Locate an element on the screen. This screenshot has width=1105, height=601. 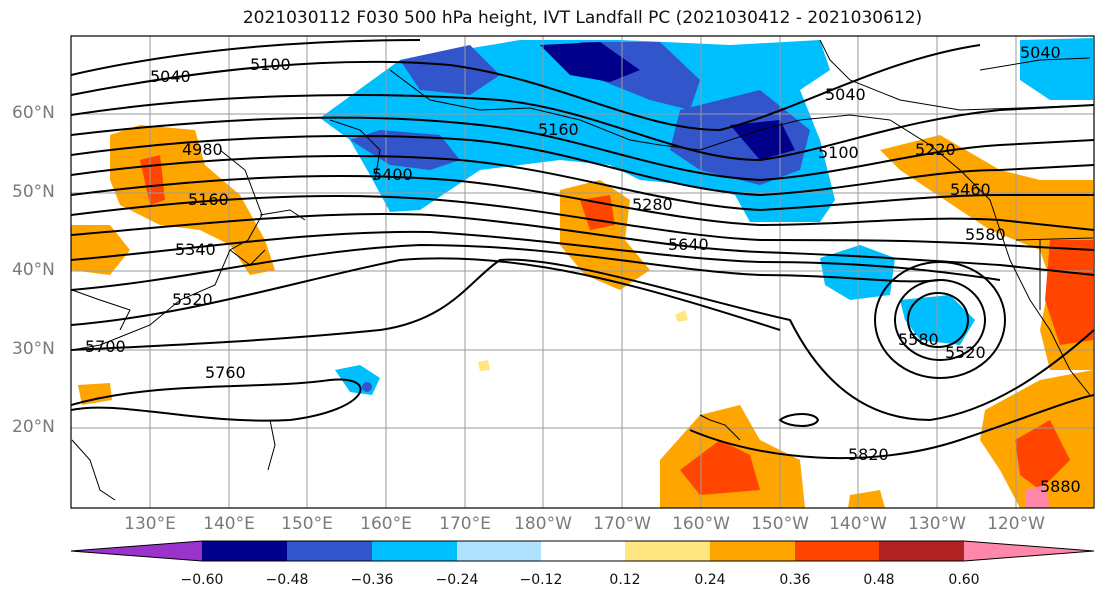
lon-label: 130°E is located at coordinates (150, 524).